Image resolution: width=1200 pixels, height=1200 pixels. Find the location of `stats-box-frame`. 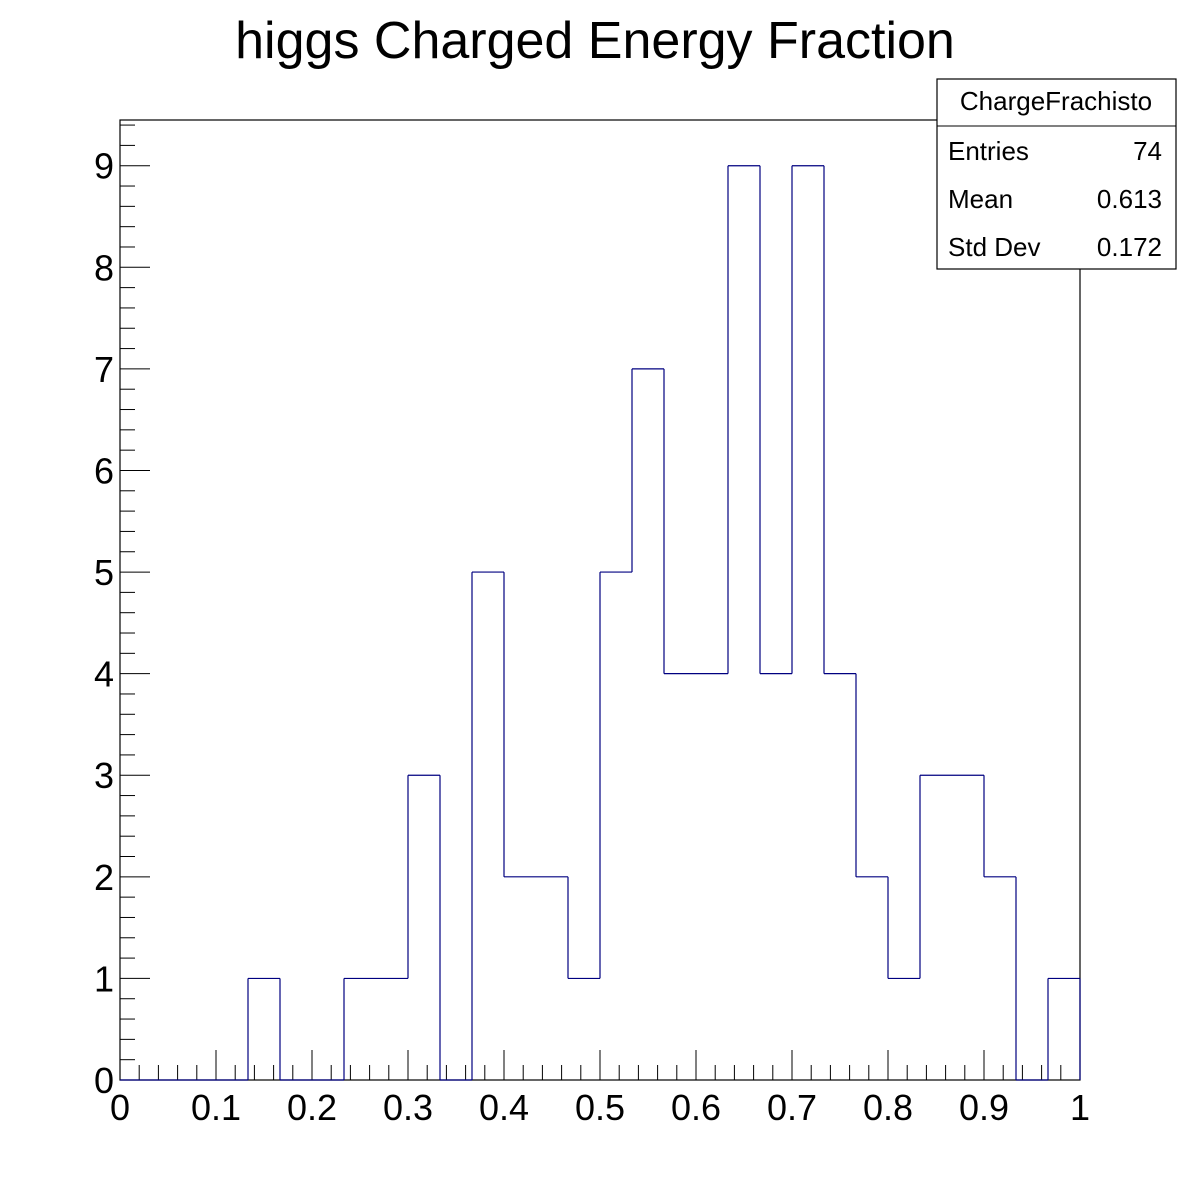

stats-box-frame is located at coordinates (1056, 174).